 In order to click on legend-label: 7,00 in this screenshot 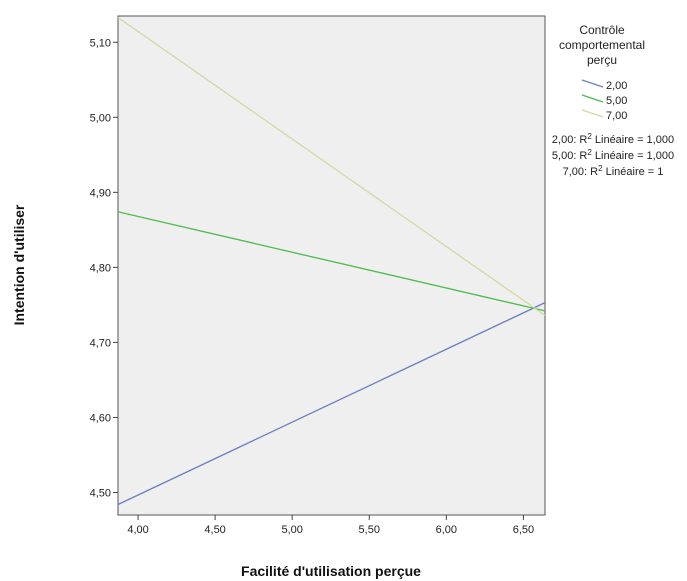, I will do `click(616, 116)`.